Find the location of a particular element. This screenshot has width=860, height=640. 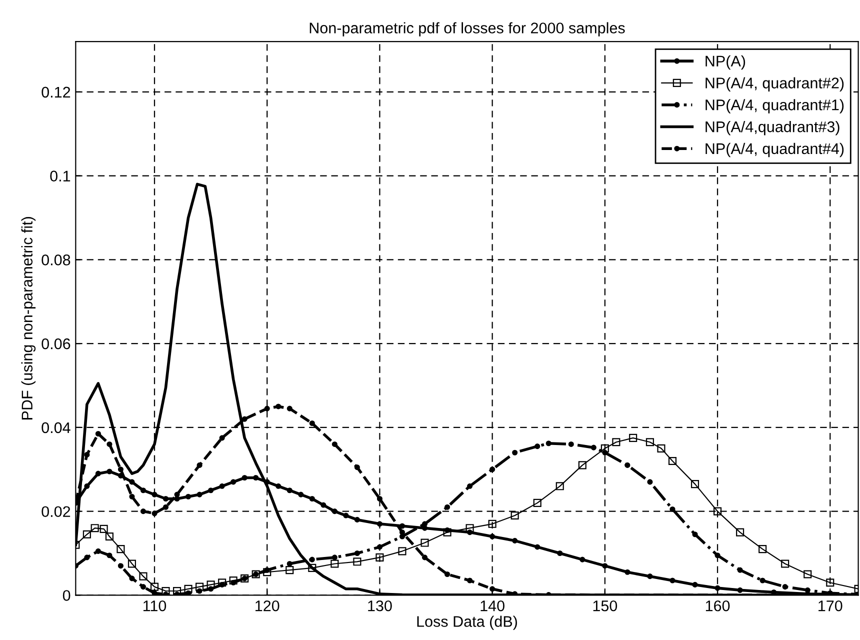

x-tick-label: 160 is located at coordinates (718, 606).